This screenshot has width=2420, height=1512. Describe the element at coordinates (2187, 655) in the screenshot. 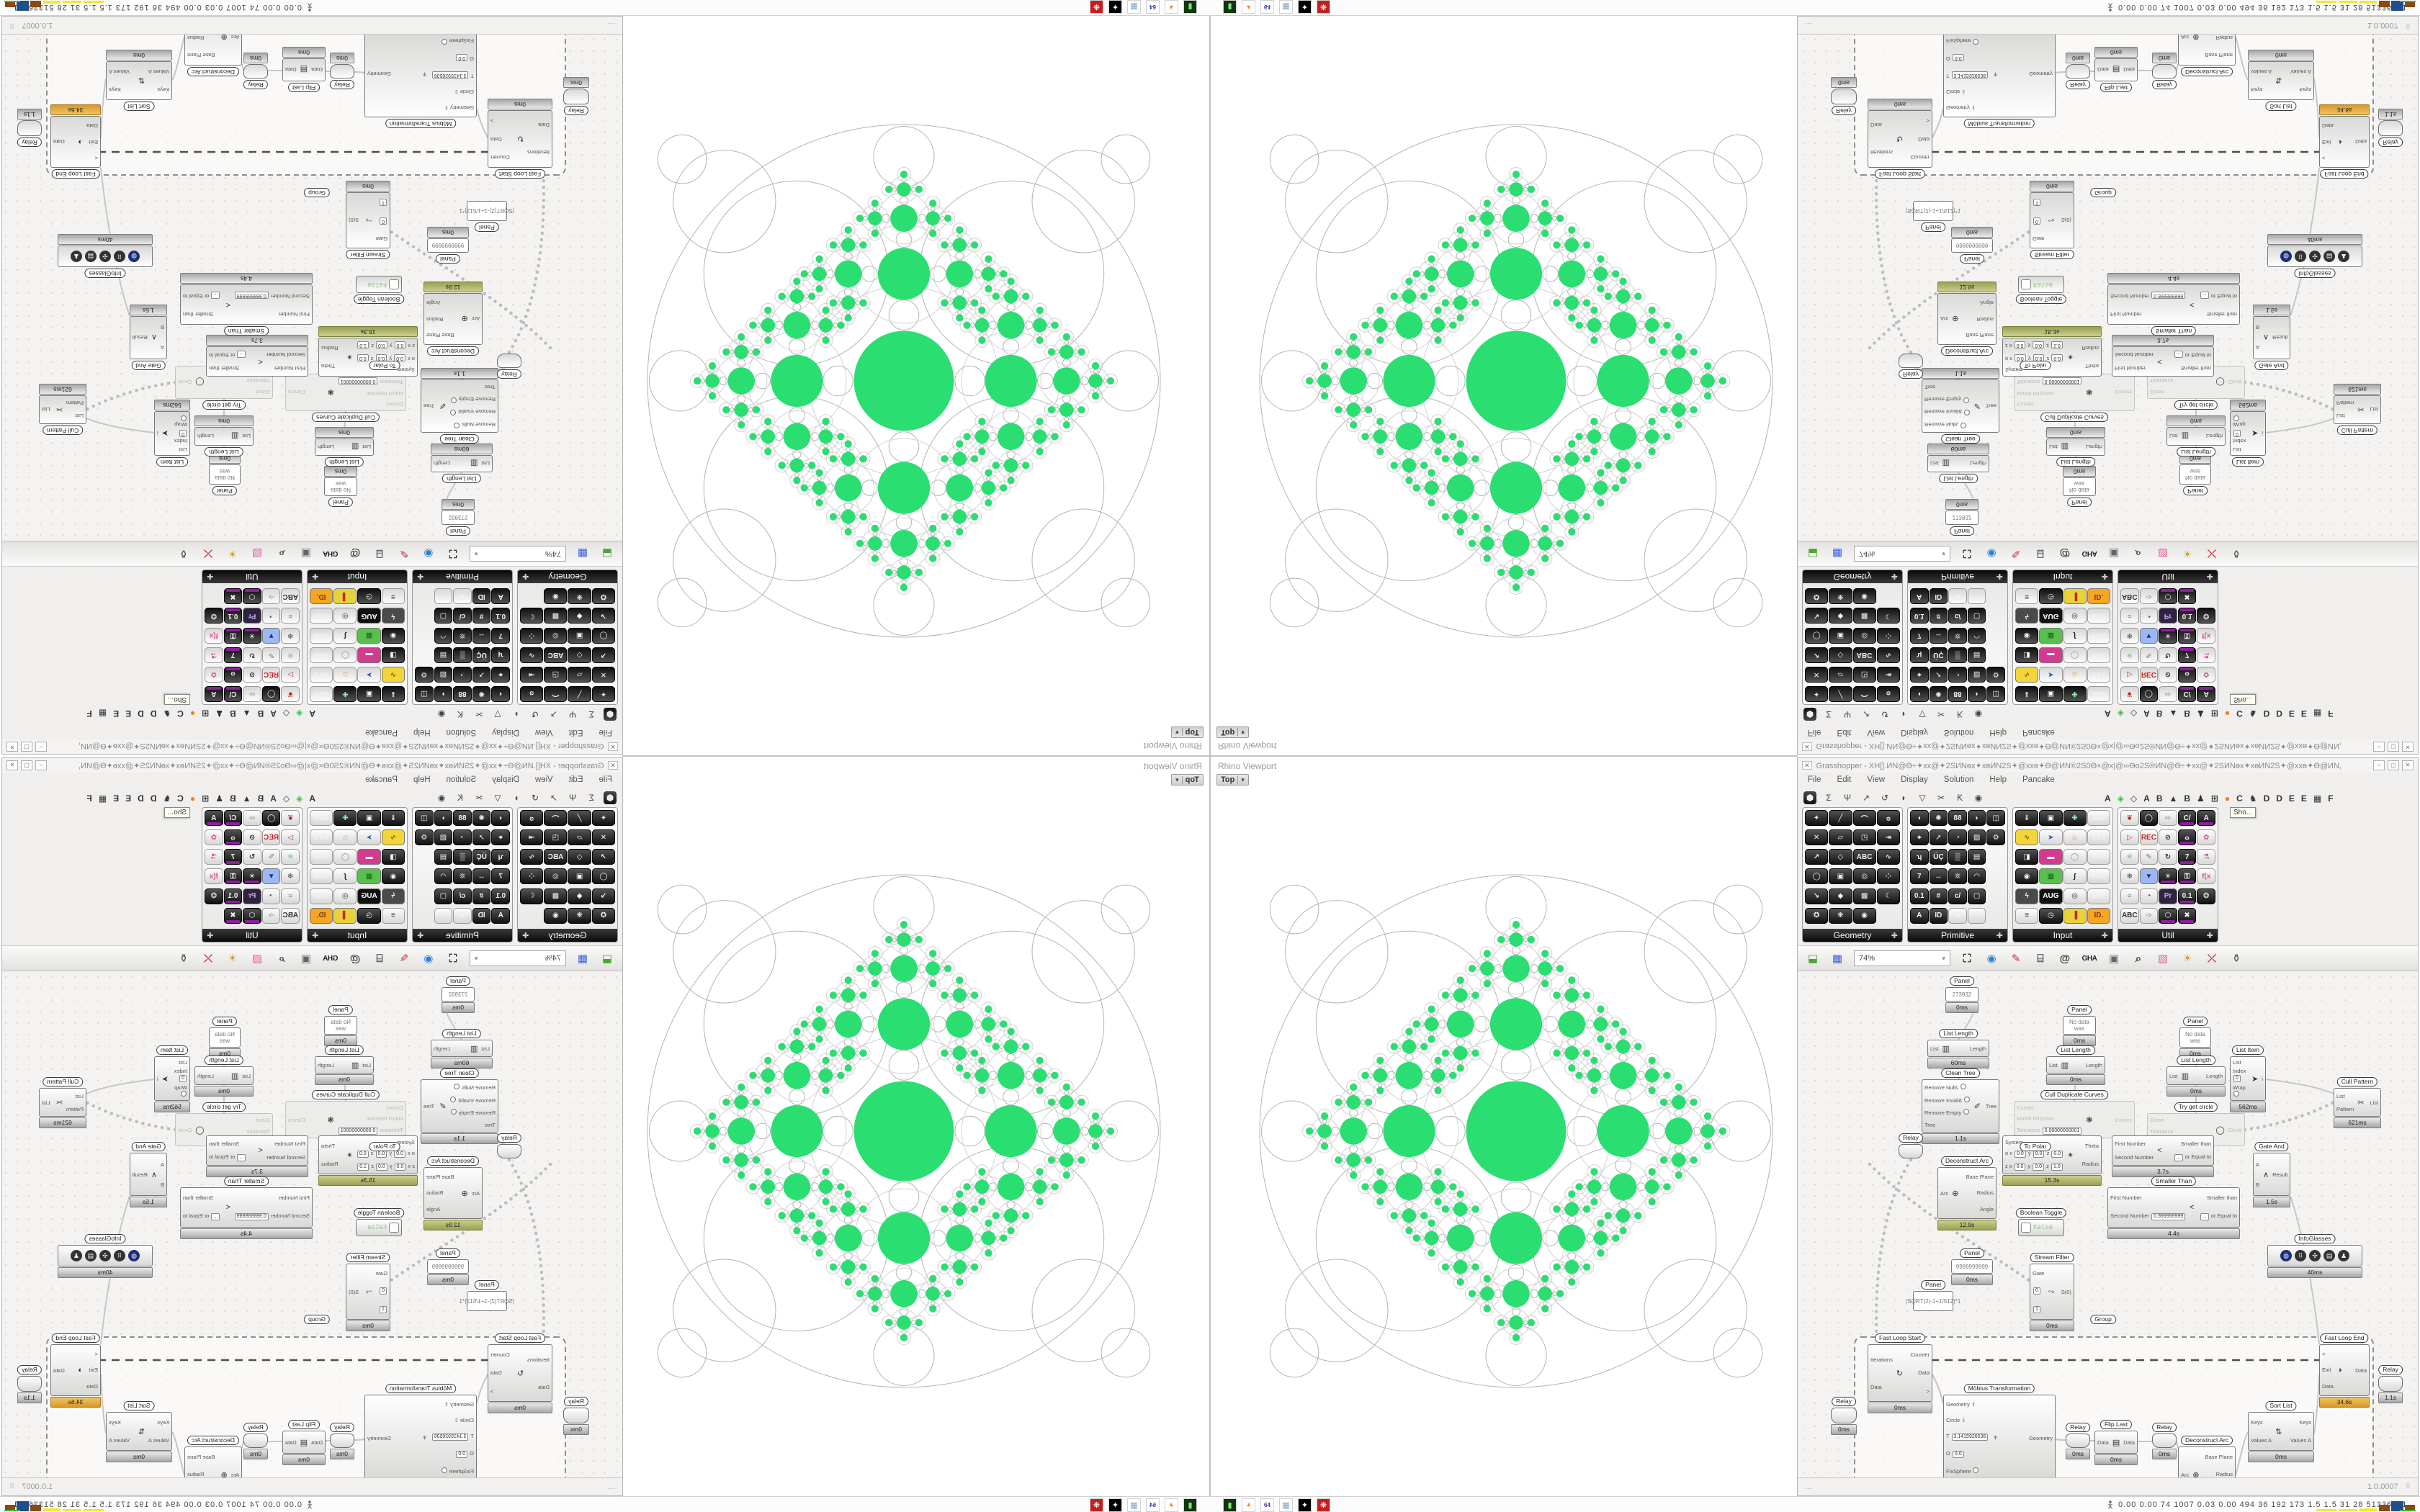

I see `component-icon: 7` at that location.